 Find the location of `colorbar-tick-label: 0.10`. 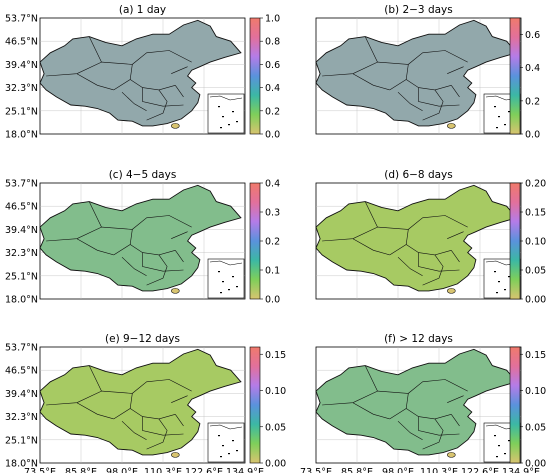

colorbar-tick-label: 0.10 is located at coordinates (535, 391).